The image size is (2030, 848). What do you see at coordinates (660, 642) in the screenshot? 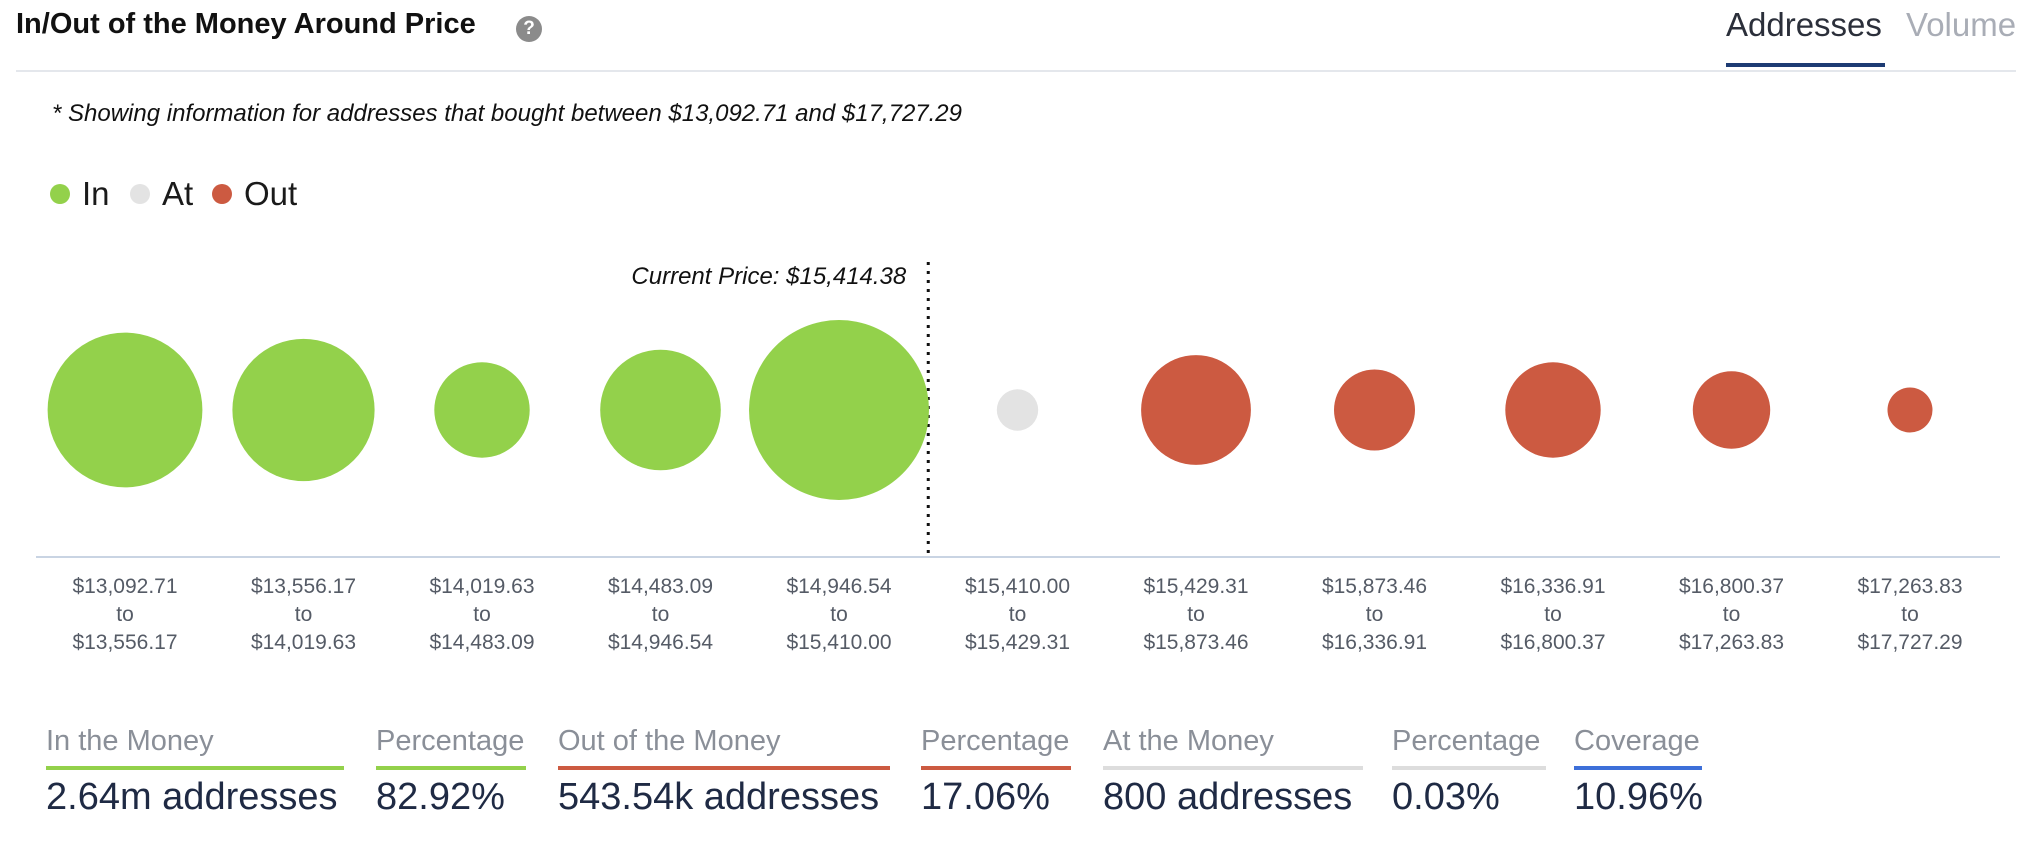
I see `range-end-label: $14,946.54` at bounding box center [660, 642].